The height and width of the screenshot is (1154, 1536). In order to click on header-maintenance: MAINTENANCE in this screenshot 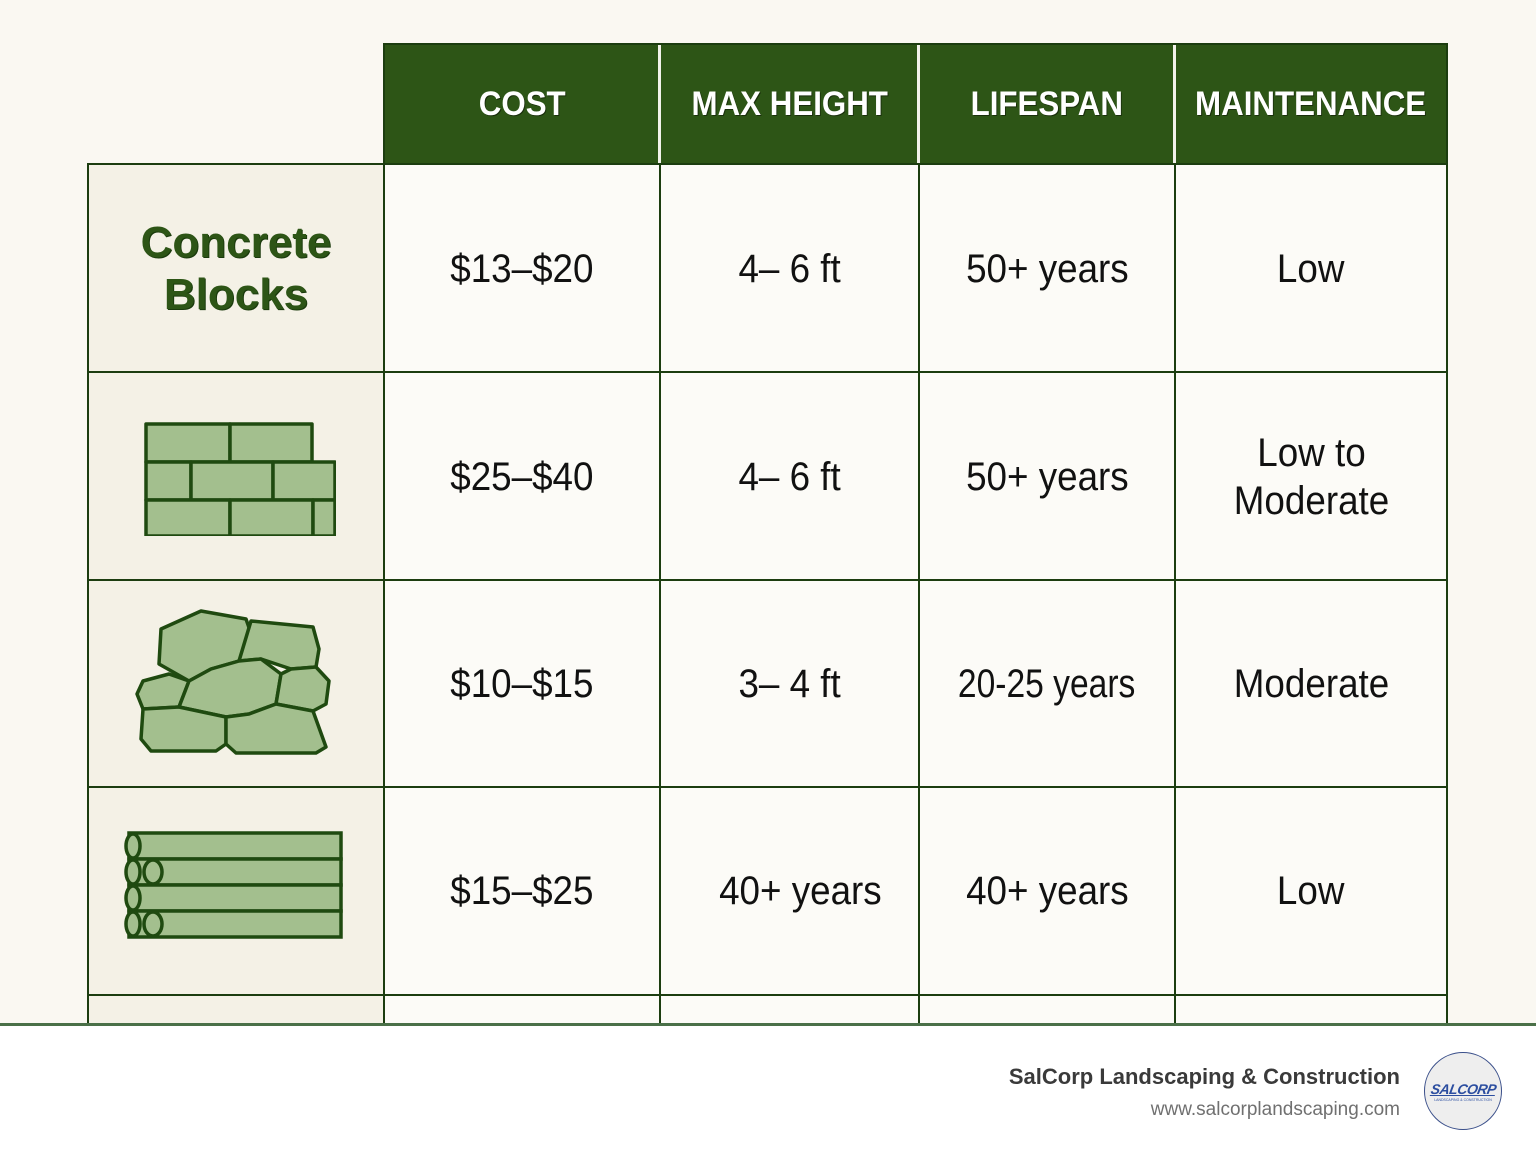, I will do `click(1311, 104)`.